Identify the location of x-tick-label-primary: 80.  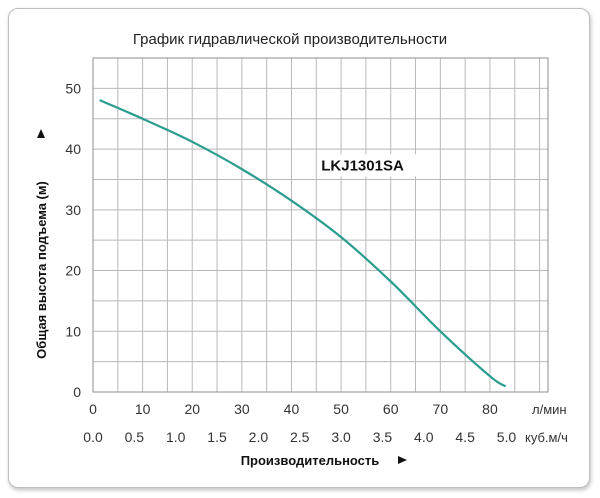
(490, 409).